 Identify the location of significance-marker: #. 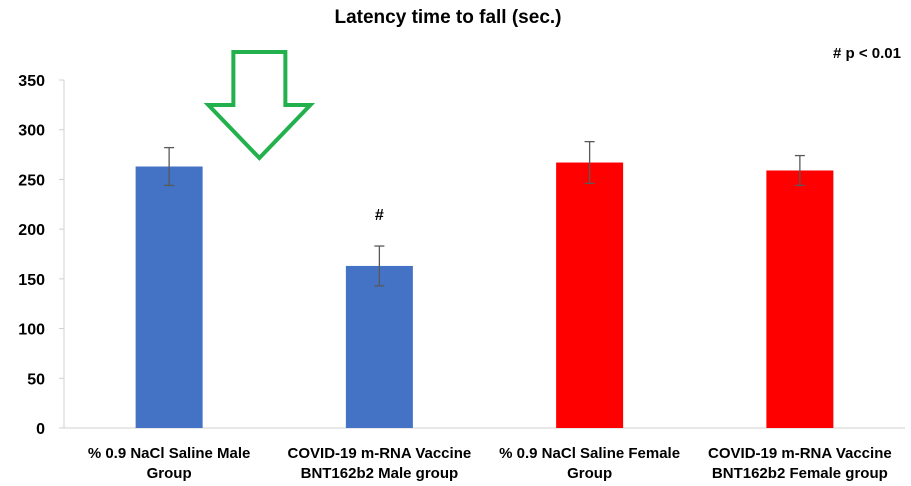
(379, 215).